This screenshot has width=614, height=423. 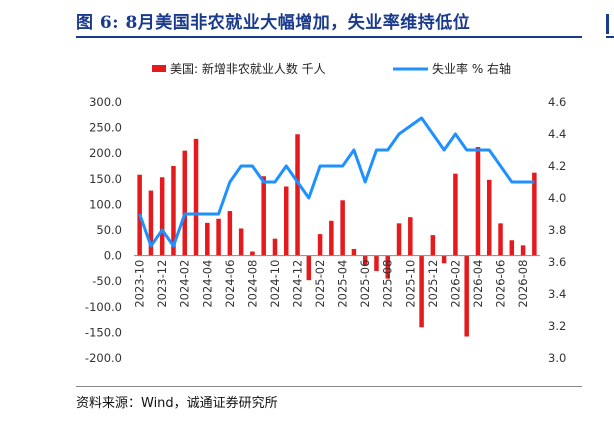 I want to click on y-axis-right: 4.6 4.4 4.2 4.0 3.8 3.6 3.4 3.2 3.0, so click(x=557, y=230).